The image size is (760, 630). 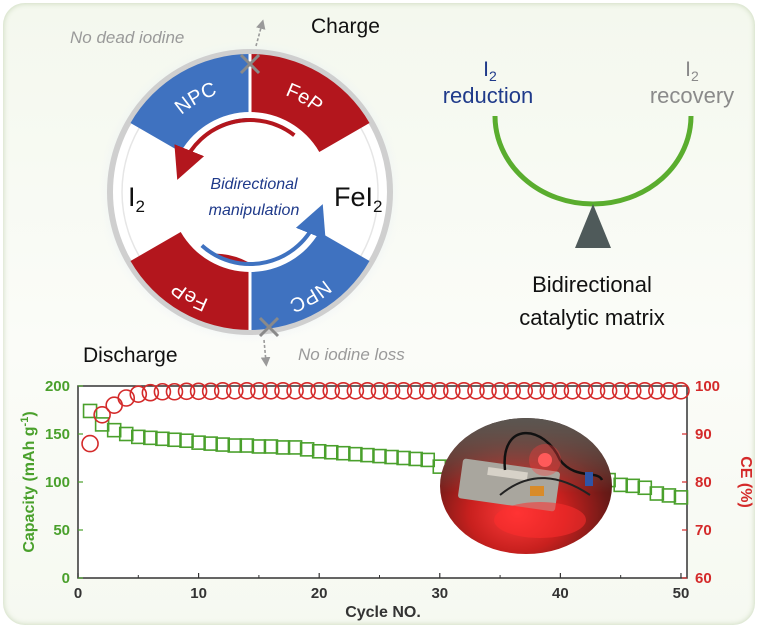 What do you see at coordinates (254, 184) in the screenshot?
I see `center-text-line1: Bidirectional` at bounding box center [254, 184].